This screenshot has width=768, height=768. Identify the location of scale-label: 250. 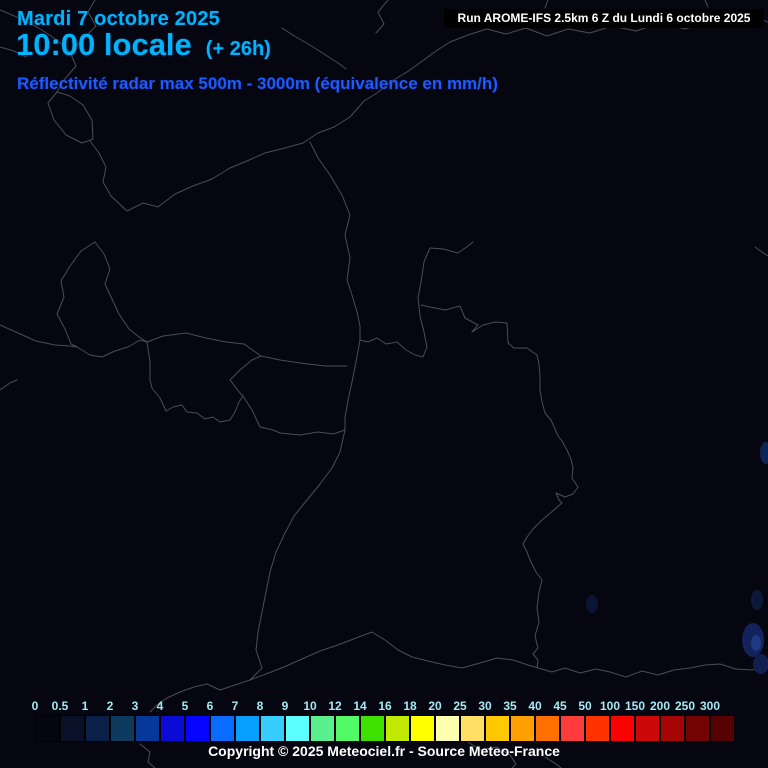
(685, 706).